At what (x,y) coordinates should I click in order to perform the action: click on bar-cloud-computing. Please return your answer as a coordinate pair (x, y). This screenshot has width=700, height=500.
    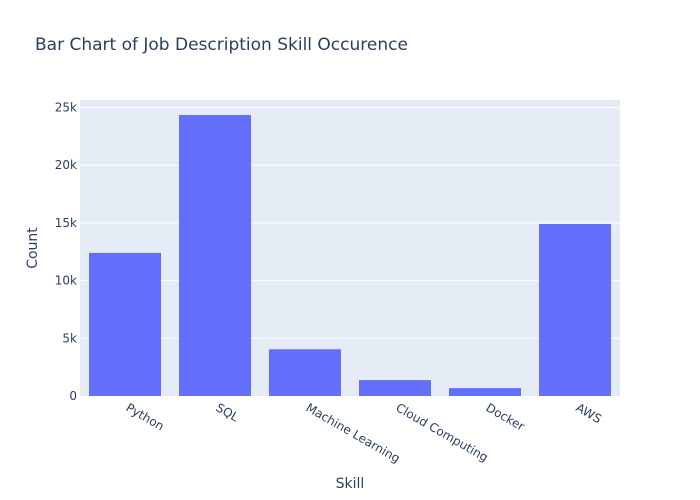
    Looking at the image, I should click on (395, 388).